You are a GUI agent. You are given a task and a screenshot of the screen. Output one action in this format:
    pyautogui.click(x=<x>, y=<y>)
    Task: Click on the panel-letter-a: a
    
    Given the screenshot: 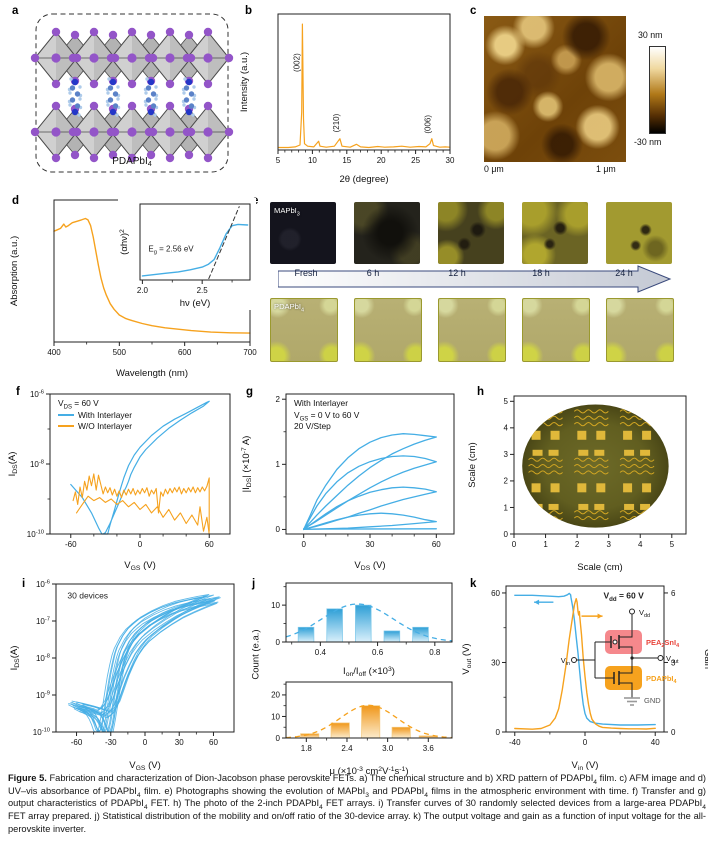 What is the action you would take?
    pyautogui.click(x=15, y=11)
    